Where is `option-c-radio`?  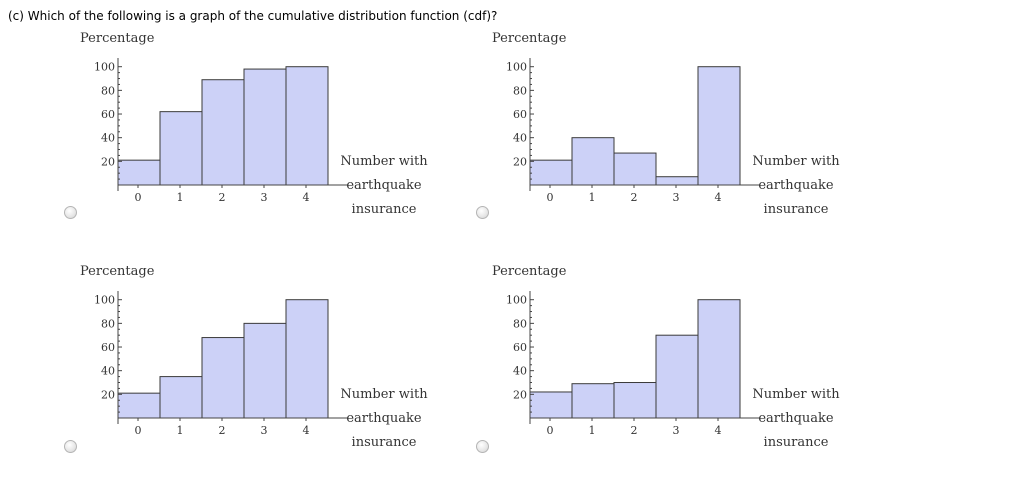 option-c-radio is located at coordinates (70, 446).